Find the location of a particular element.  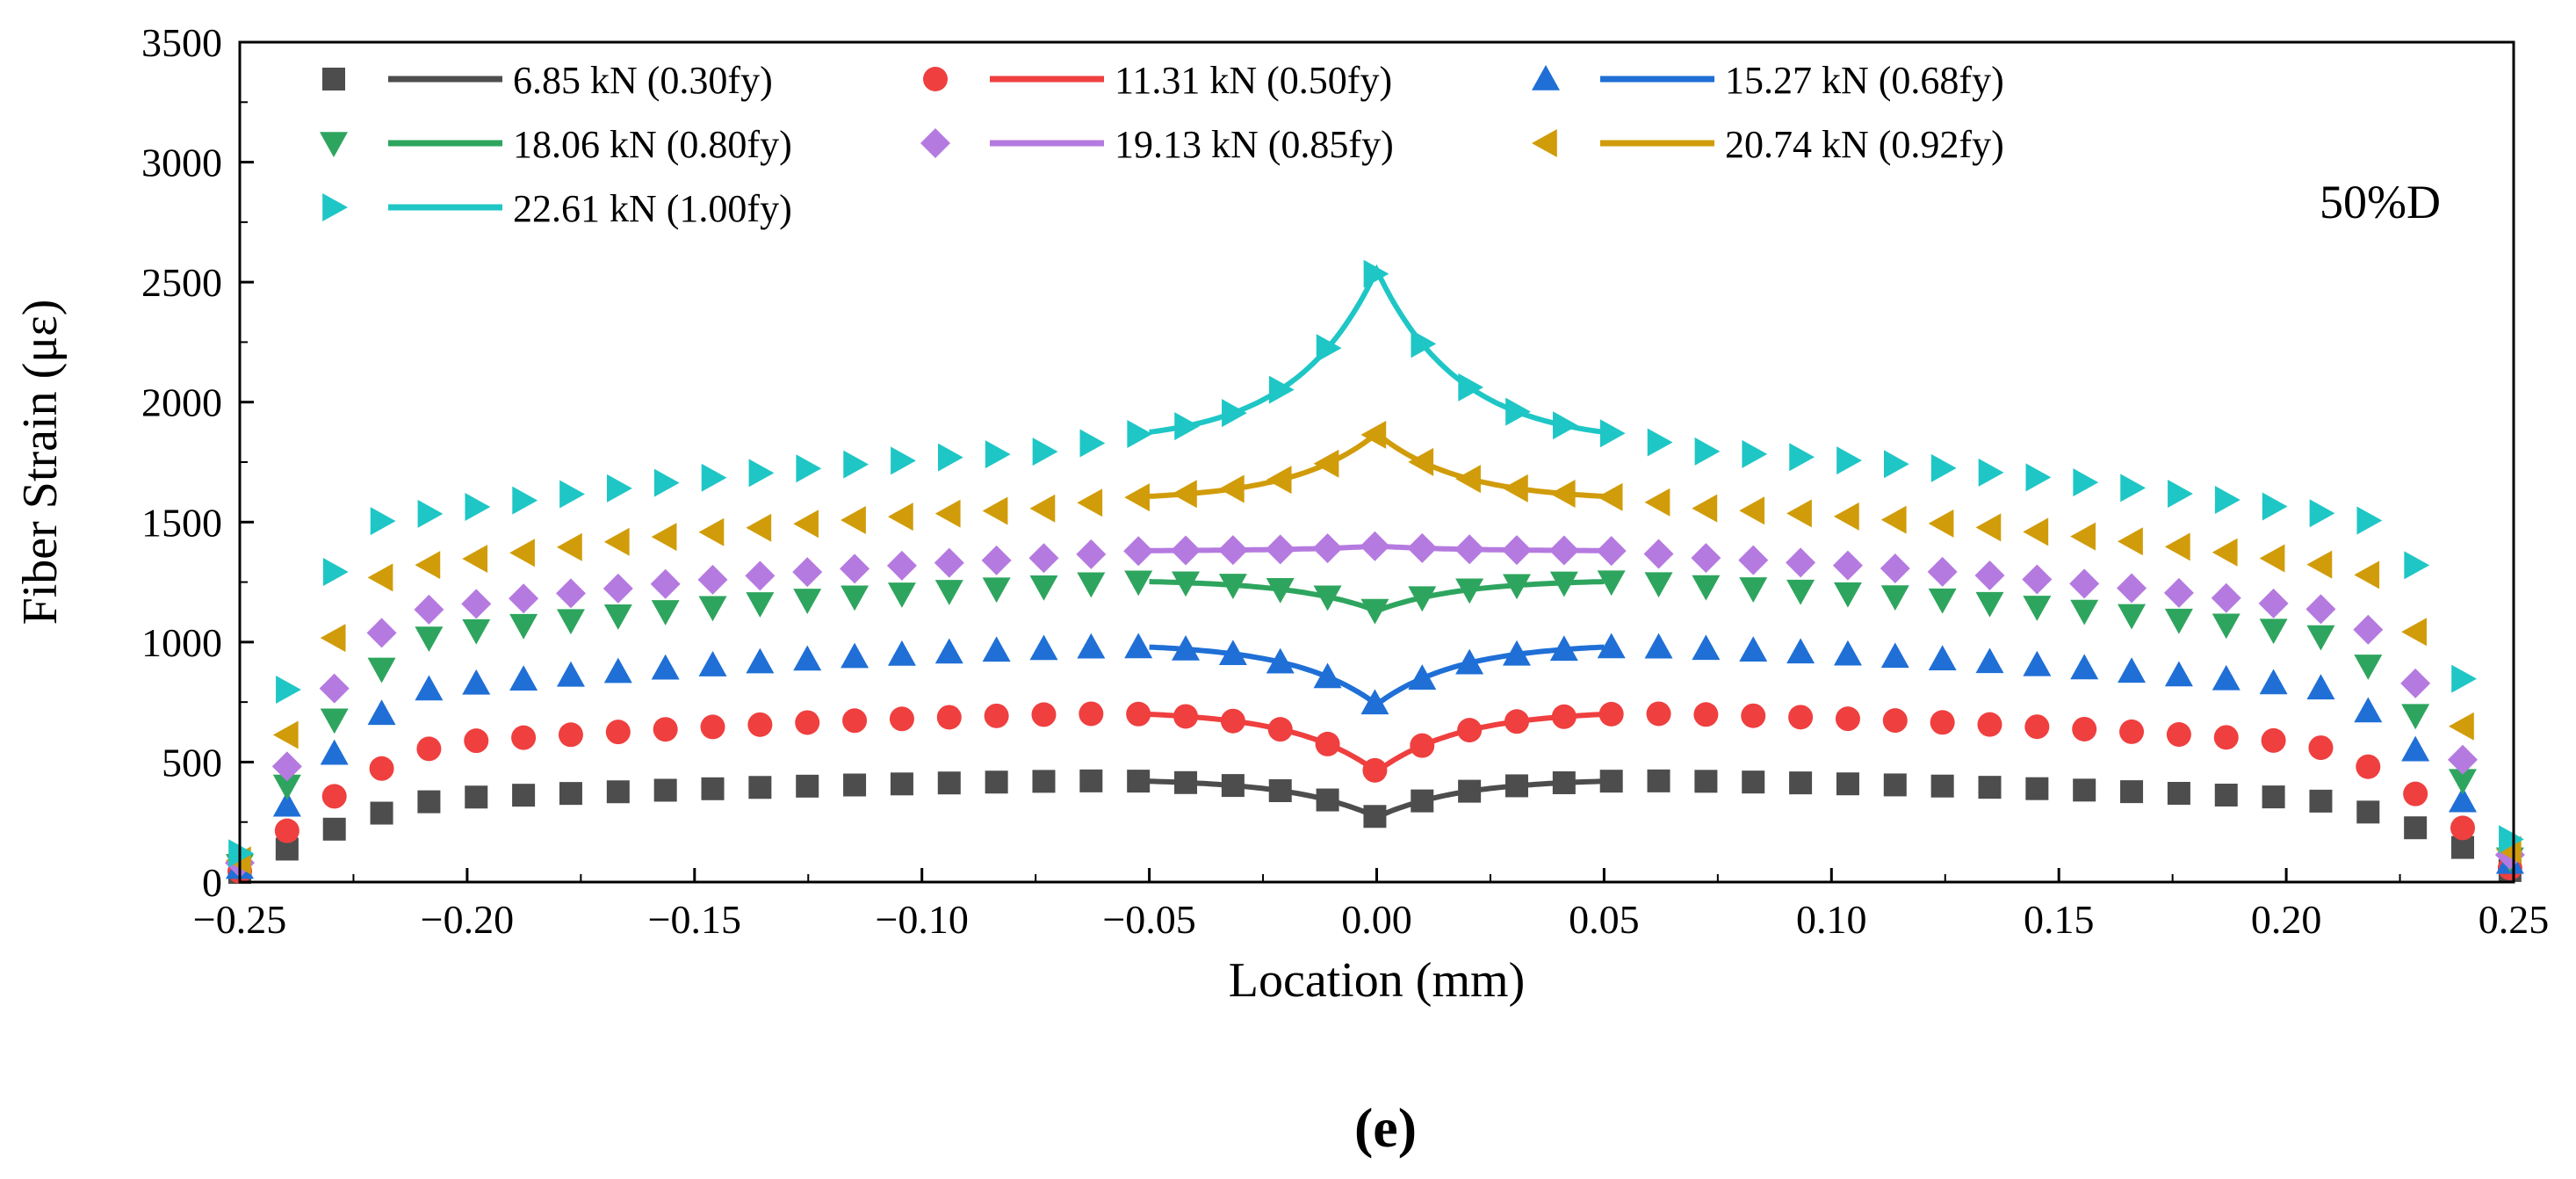

legend-item-7: 22.61 kN (1.00fy) is located at coordinates (557, 208).